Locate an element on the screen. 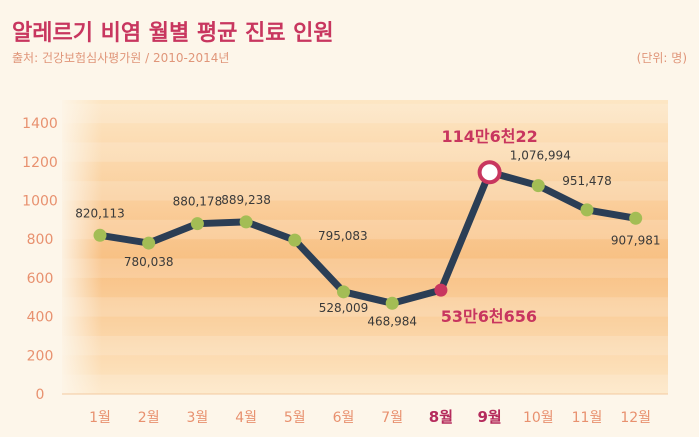 This screenshot has height=437, width=699. unit-label: (단위: 명) is located at coordinates (662, 58).